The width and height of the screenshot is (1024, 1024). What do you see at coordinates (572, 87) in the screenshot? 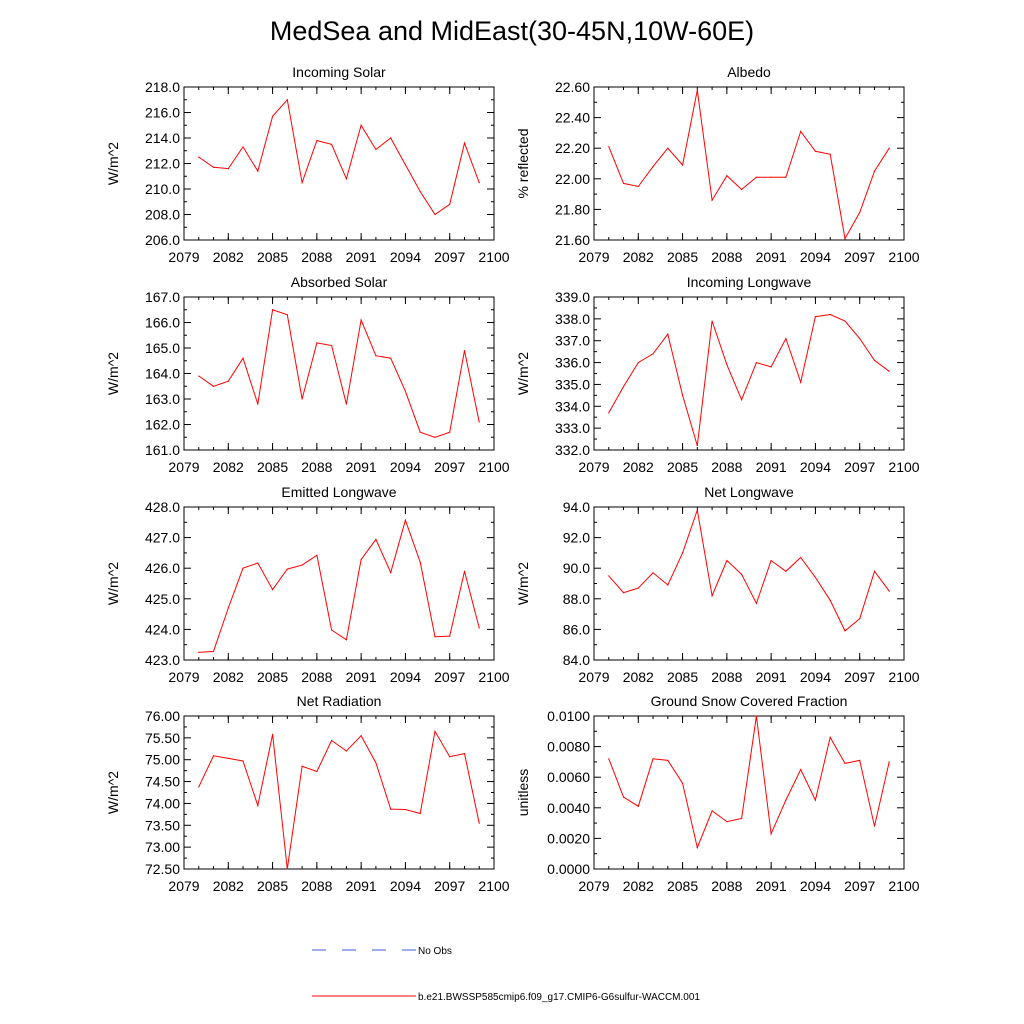
I see `y-tick-label: 22.60` at bounding box center [572, 87].